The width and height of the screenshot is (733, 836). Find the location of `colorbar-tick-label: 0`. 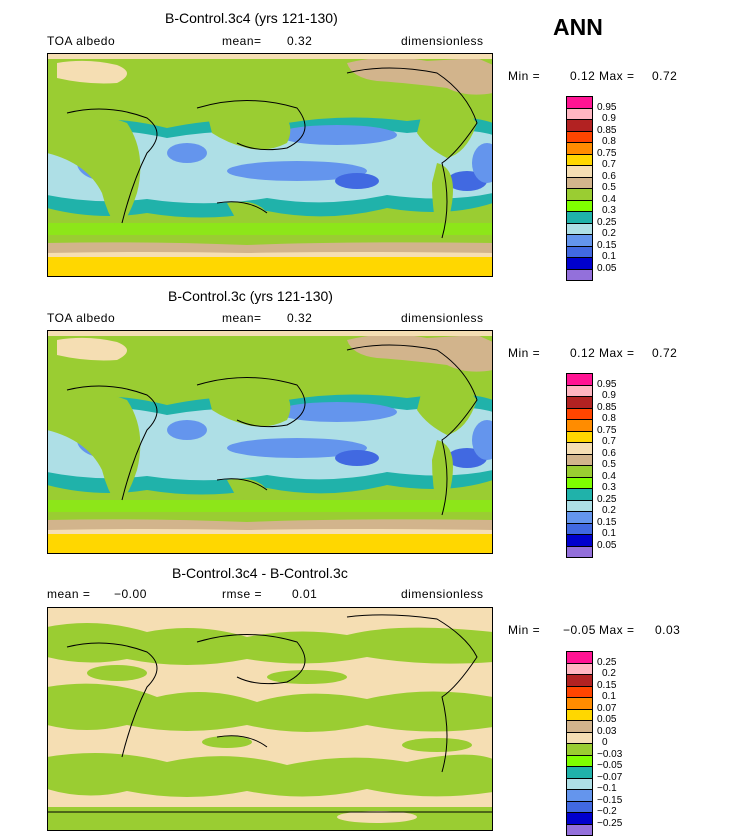

colorbar-tick-label: 0 is located at coordinates (605, 743).